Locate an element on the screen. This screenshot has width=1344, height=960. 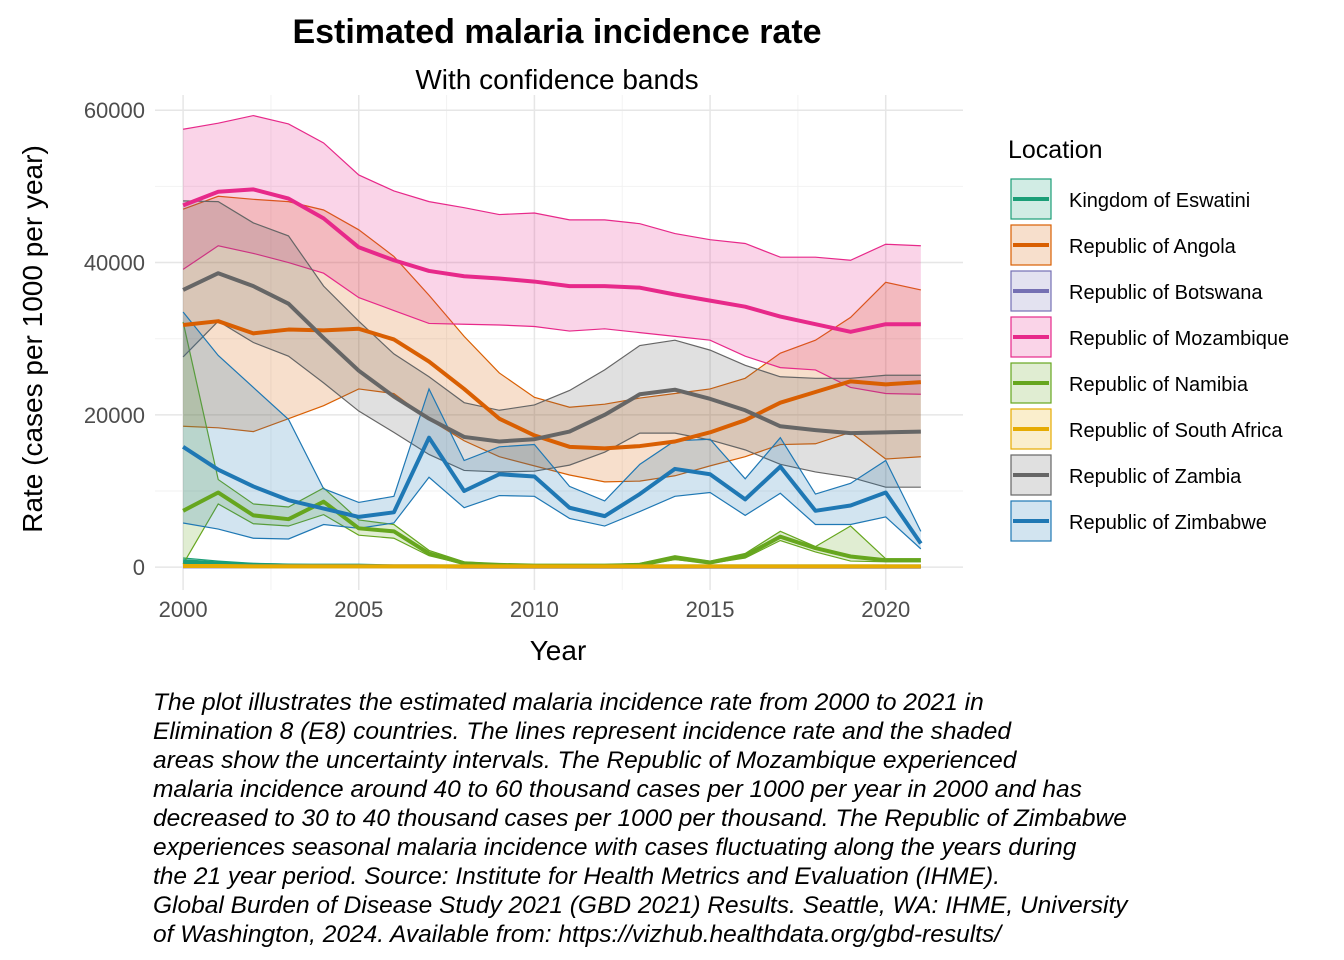
legend-item-republic-of-mozambique: Republic of Mozambique is located at coordinates (1149, 338).